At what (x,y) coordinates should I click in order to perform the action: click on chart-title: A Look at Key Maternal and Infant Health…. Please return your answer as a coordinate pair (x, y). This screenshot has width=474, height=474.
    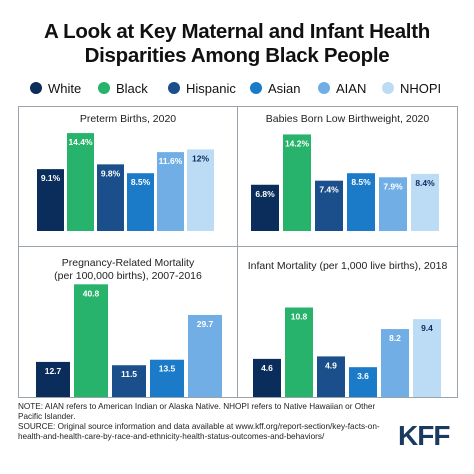
    Looking at the image, I should click on (237, 44).